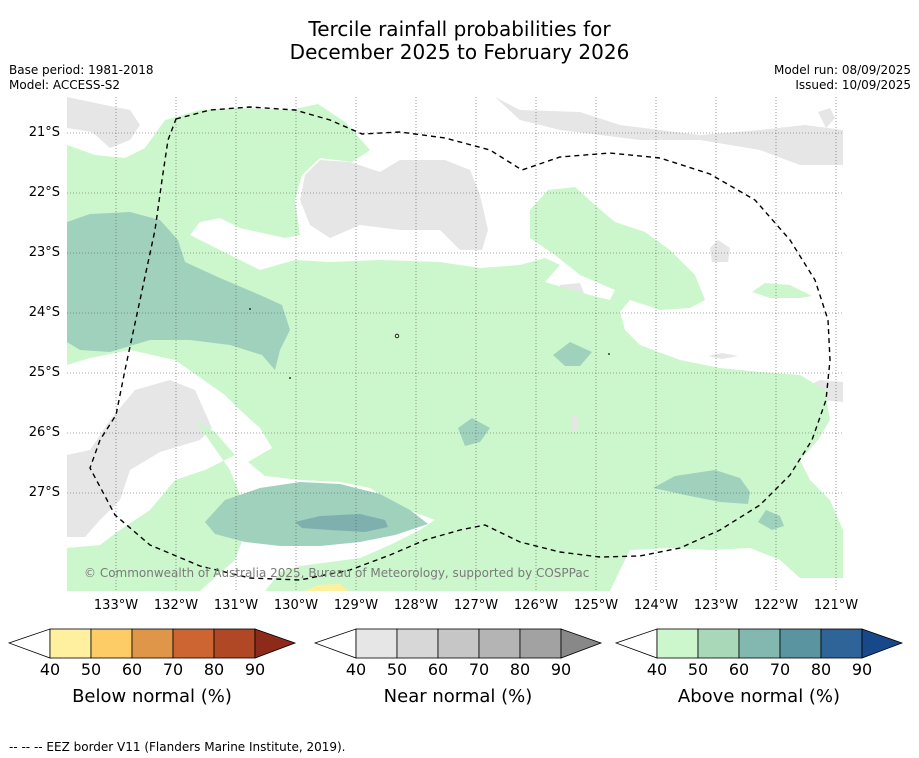 The width and height of the screenshot is (919, 758). Describe the element at coordinates (44, 132) in the screenshot. I see `lat-label-21: 21°S` at that location.